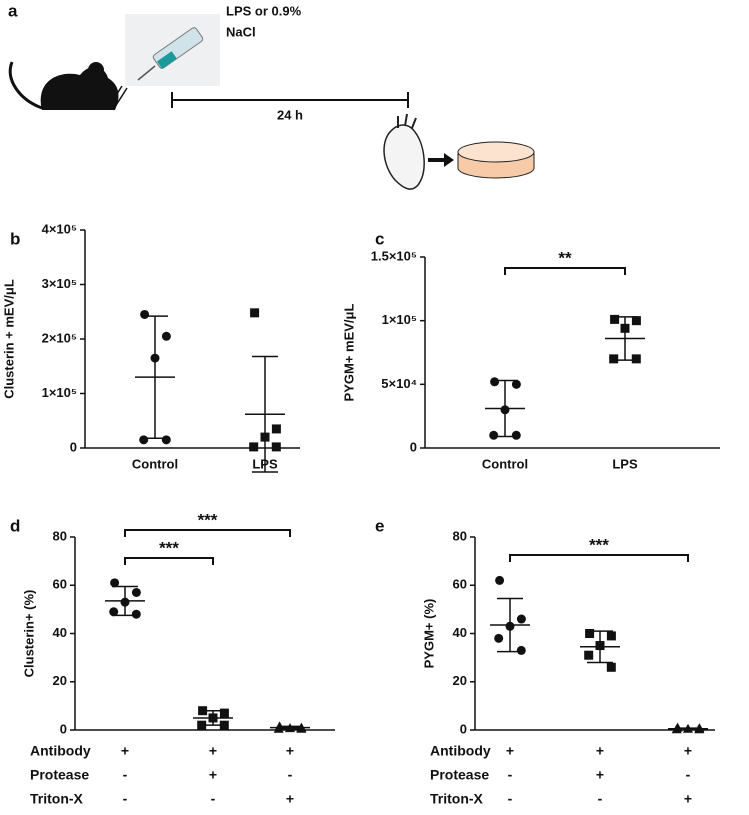  Describe the element at coordinates (68, 86) in the screenshot. I see `mouse-icon` at that location.